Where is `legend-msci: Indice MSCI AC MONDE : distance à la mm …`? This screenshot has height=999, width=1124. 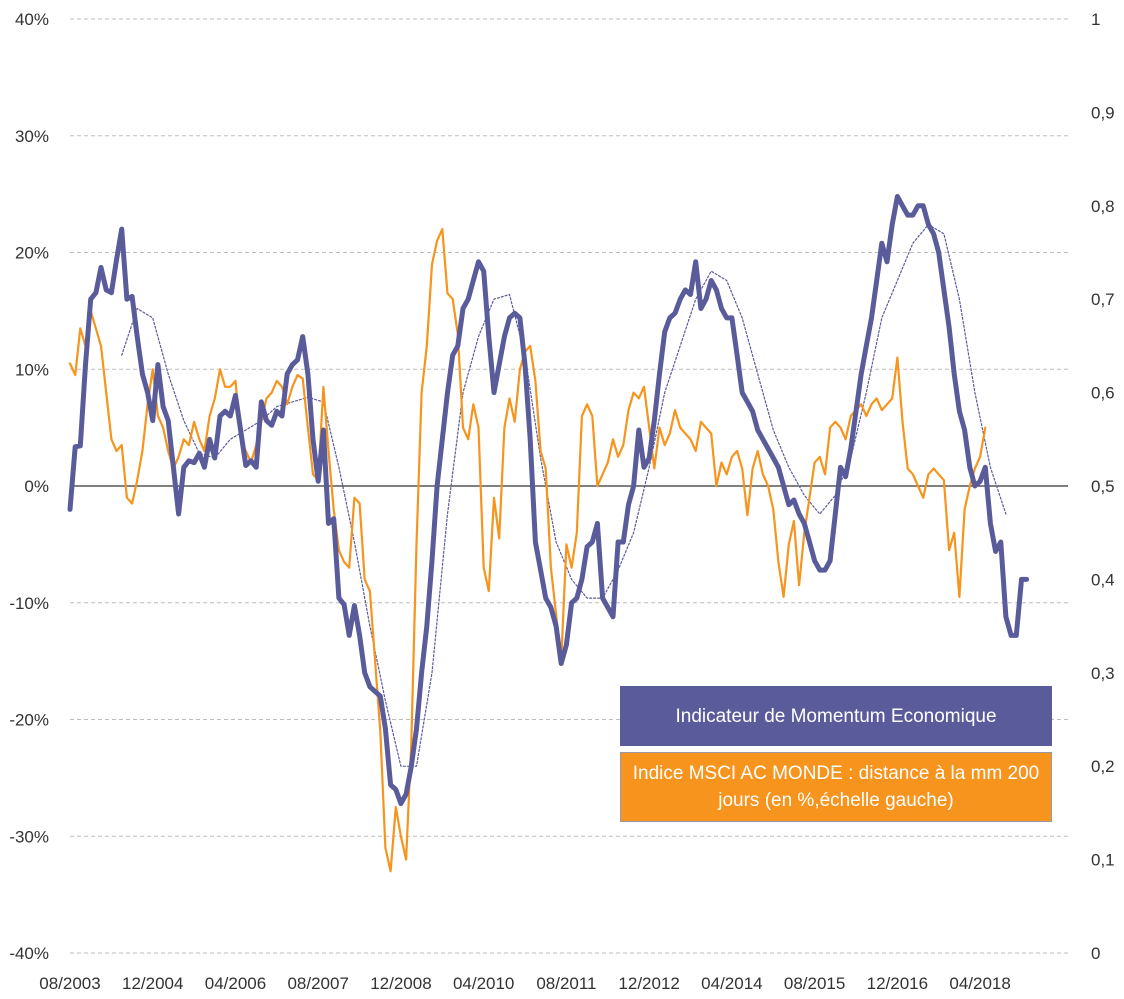 legend-msci: Indice MSCI AC MONDE : distance à la mm … is located at coordinates (836, 787).